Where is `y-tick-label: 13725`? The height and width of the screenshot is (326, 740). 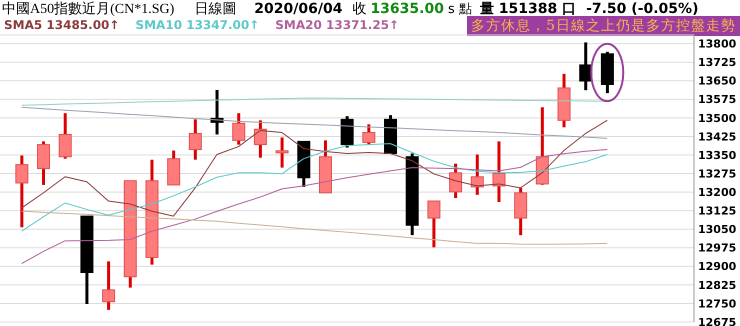
y-tick-label: 13725 is located at coordinates (717, 63).